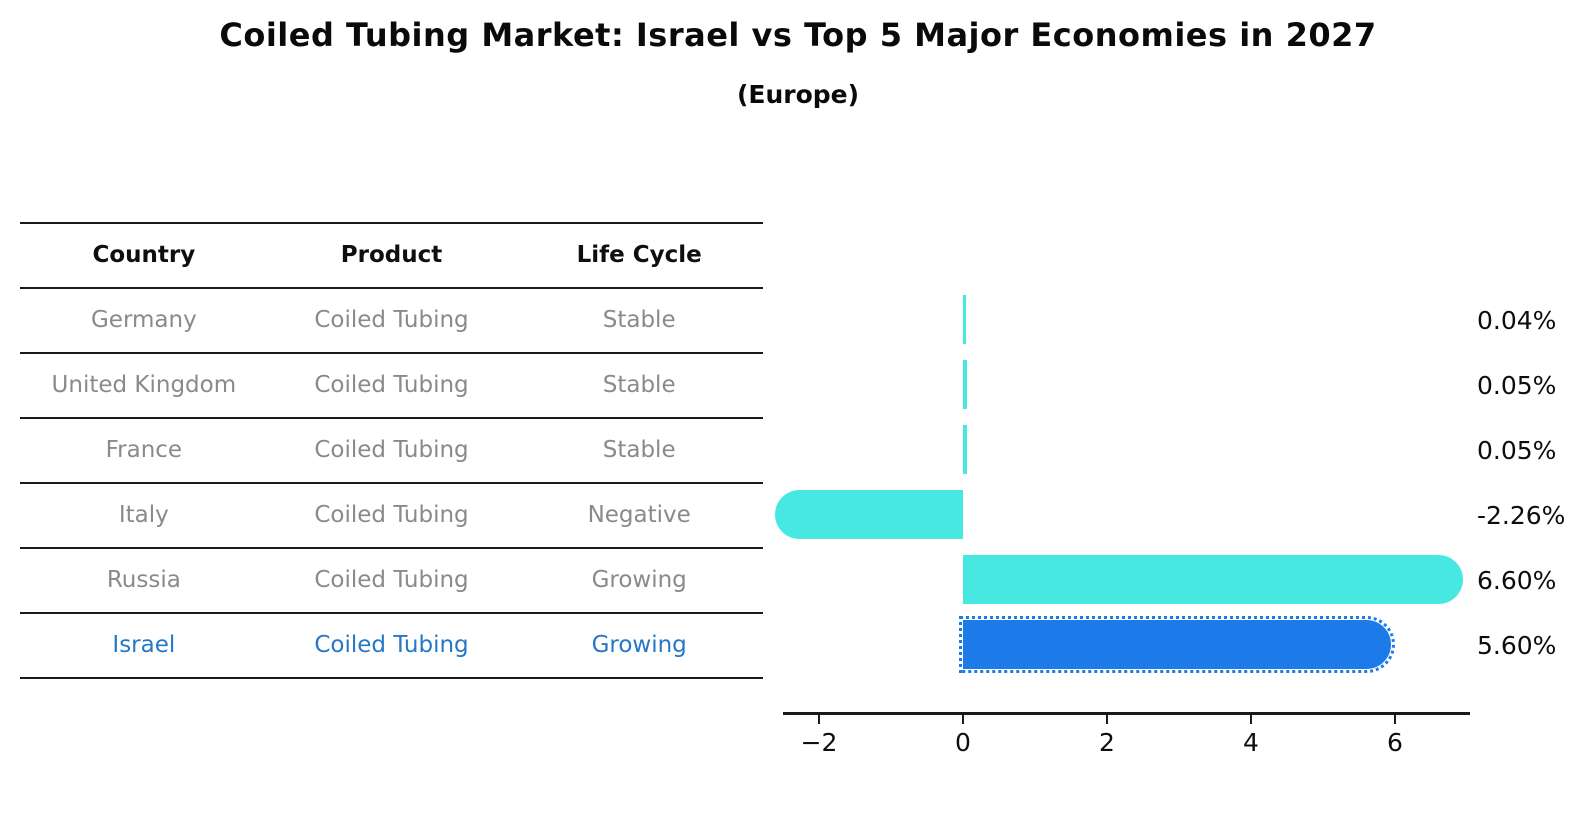  What do you see at coordinates (143, 580) in the screenshot?
I see `table-cell-country: Russia` at bounding box center [143, 580].